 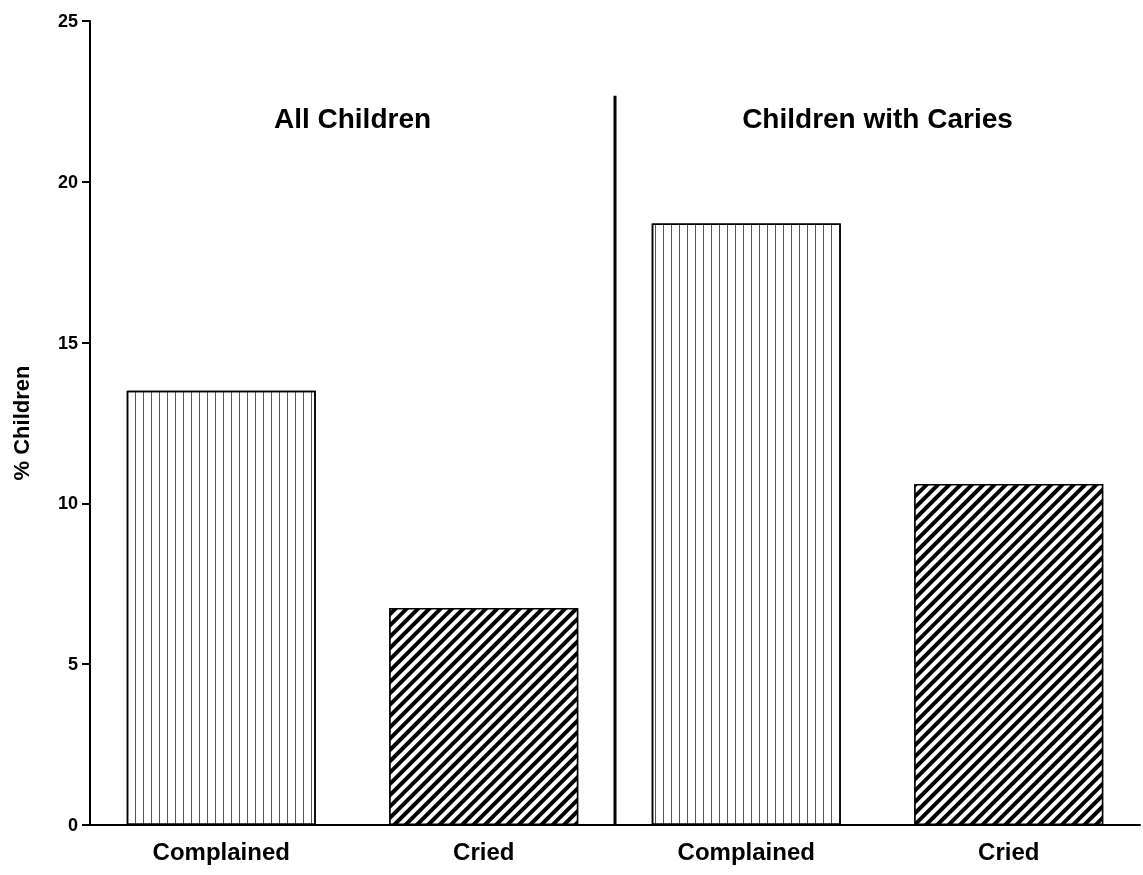 What do you see at coordinates (72, 664) in the screenshot?
I see `y-tick-label: 5` at bounding box center [72, 664].